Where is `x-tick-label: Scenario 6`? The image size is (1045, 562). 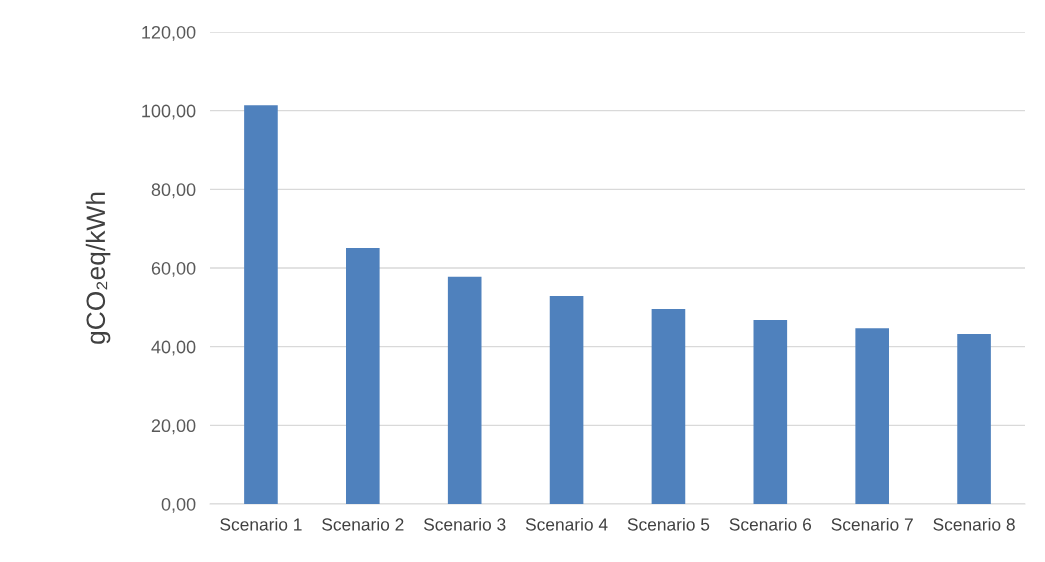 x-tick-label: Scenario 6 is located at coordinates (770, 524).